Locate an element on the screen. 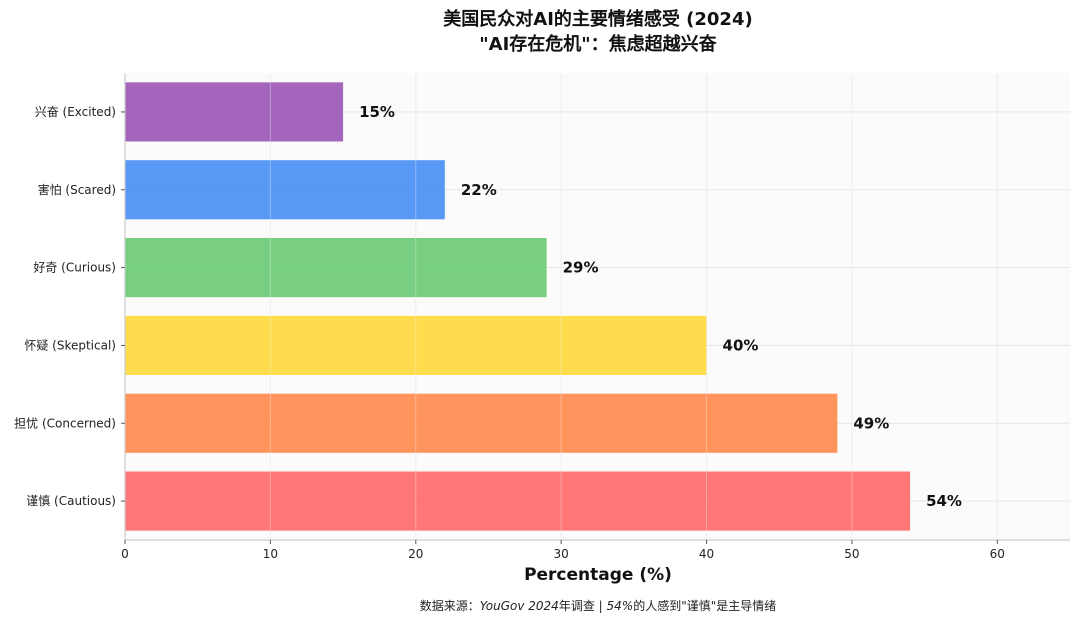 The image size is (1080, 625). y-tick-label: 好奇 (Curious) is located at coordinates (74, 268).